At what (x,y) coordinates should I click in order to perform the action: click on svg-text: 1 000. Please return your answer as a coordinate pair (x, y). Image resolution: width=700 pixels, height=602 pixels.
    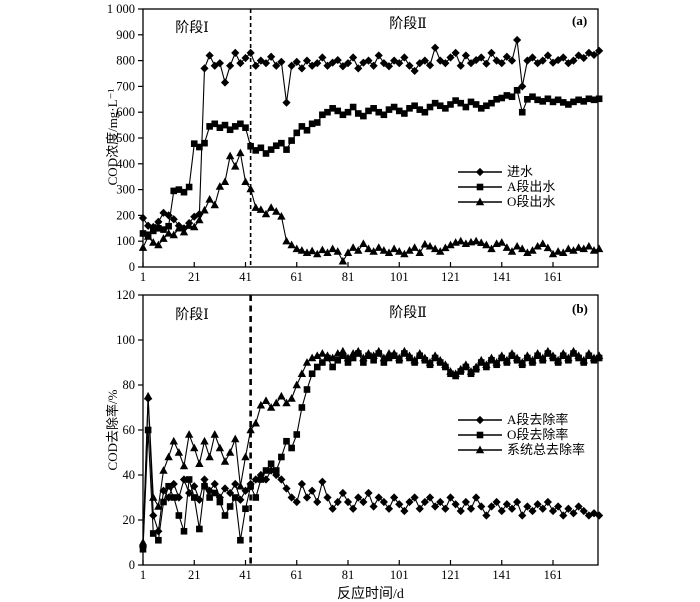
    Looking at the image, I should click on (121, 9).